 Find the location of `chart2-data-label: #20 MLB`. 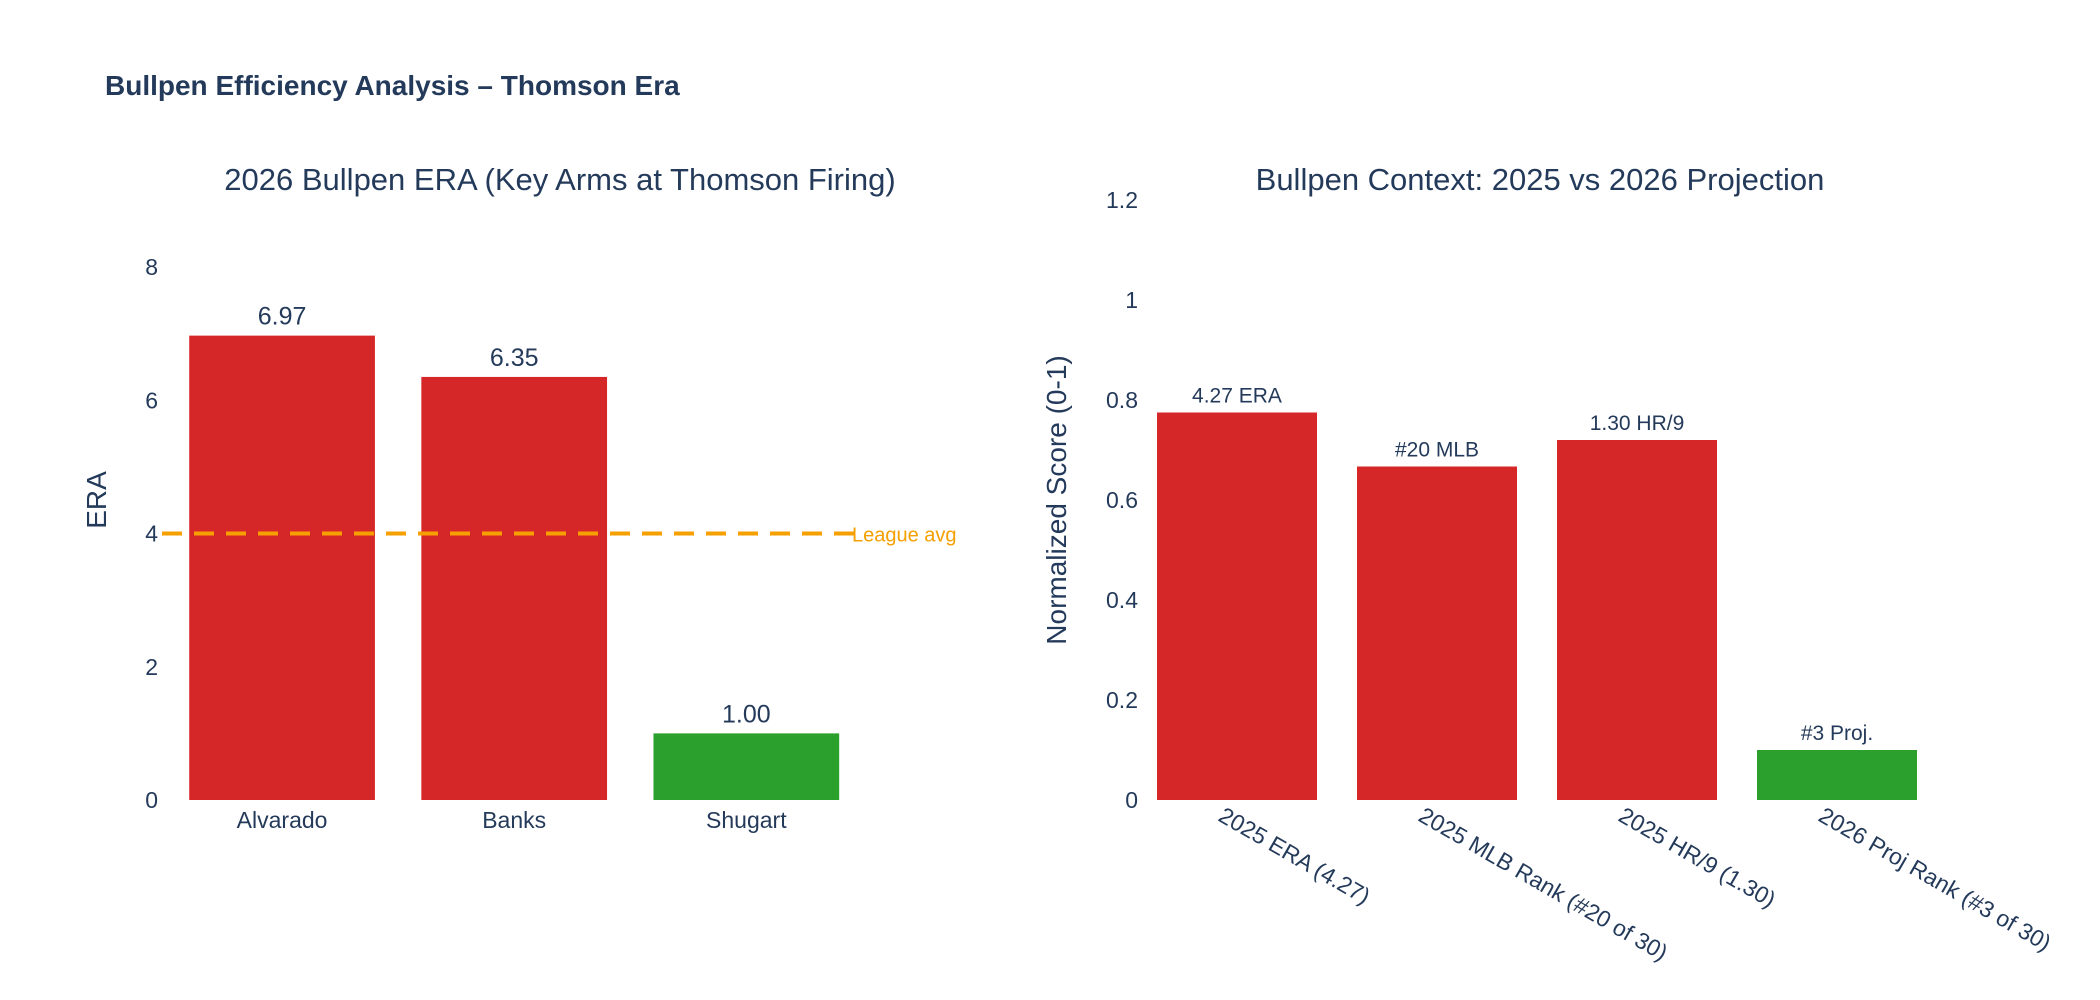

chart2-data-label: #20 MLB is located at coordinates (1437, 450).